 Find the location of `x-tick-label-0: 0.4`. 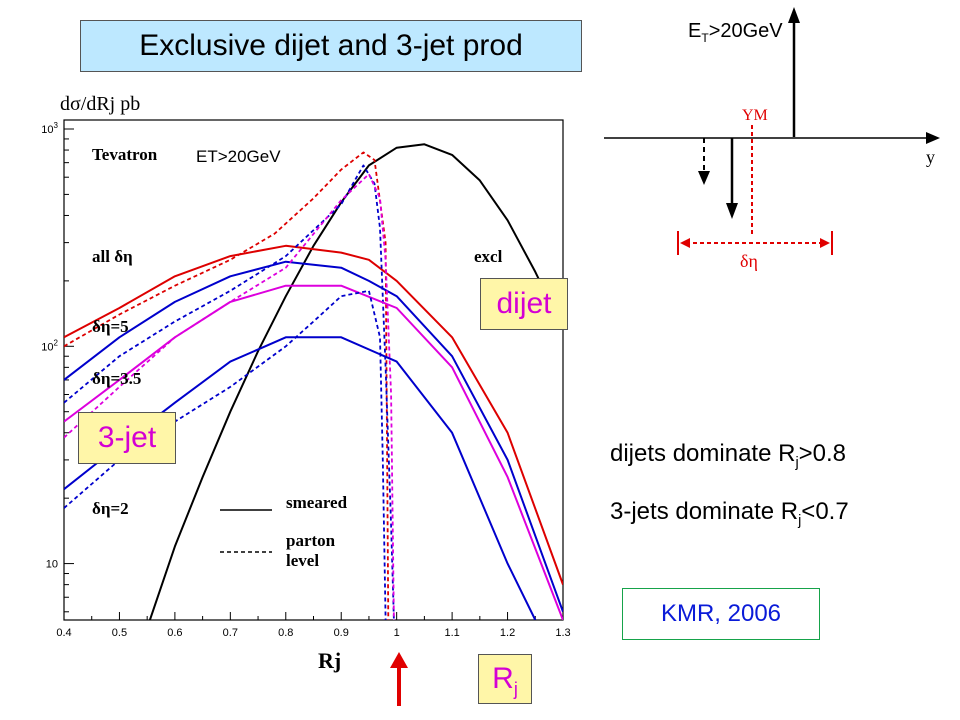

x-tick-label-0: 0.4 is located at coordinates (63, 633).